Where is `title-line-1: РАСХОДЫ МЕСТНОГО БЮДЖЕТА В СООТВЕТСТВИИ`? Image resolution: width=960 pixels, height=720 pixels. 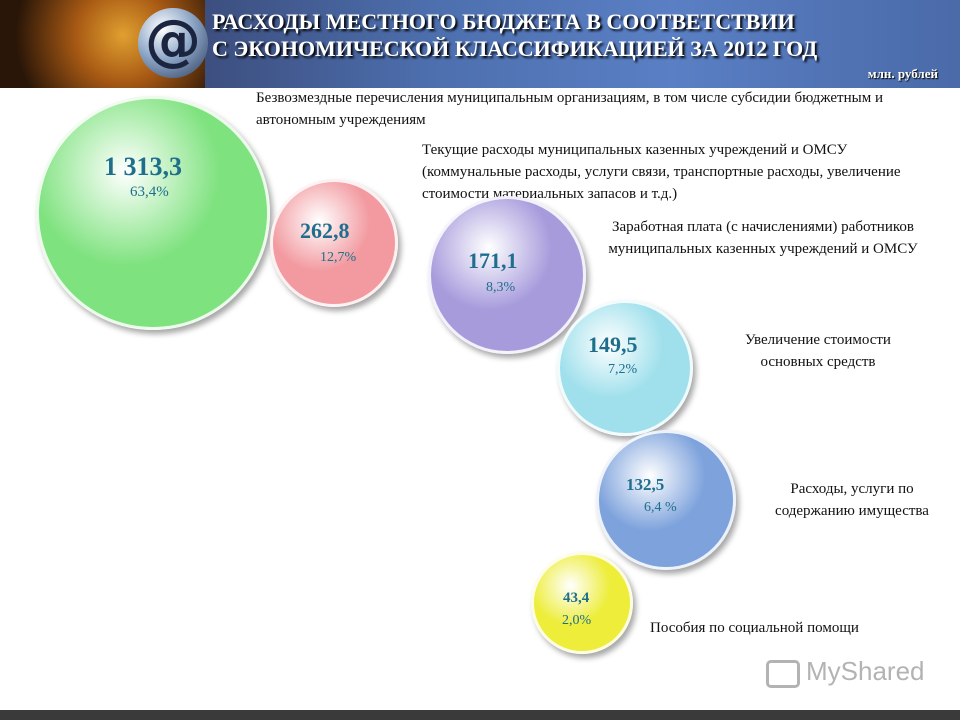 title-line-1: РАСХОДЫ МЕСТНОГО БЮДЖЕТА В СООТВЕТСТВИИ is located at coordinates (503, 21).